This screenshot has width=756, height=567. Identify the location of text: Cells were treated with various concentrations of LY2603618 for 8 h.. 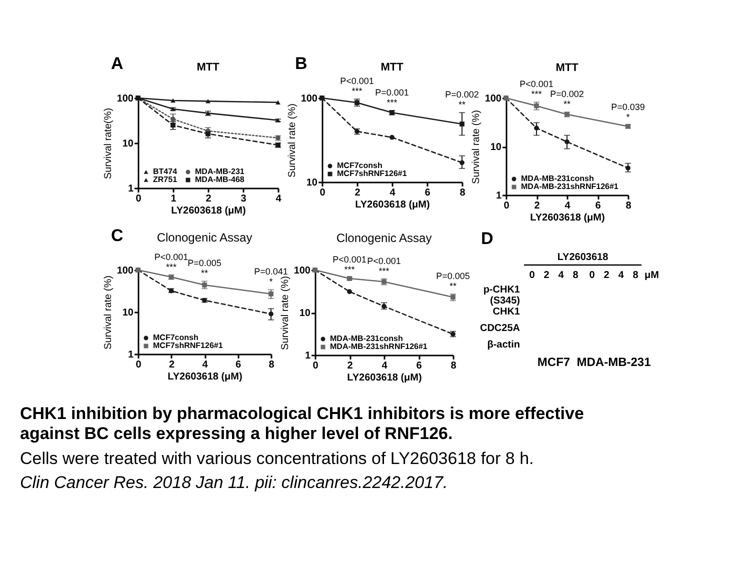
(277, 458).